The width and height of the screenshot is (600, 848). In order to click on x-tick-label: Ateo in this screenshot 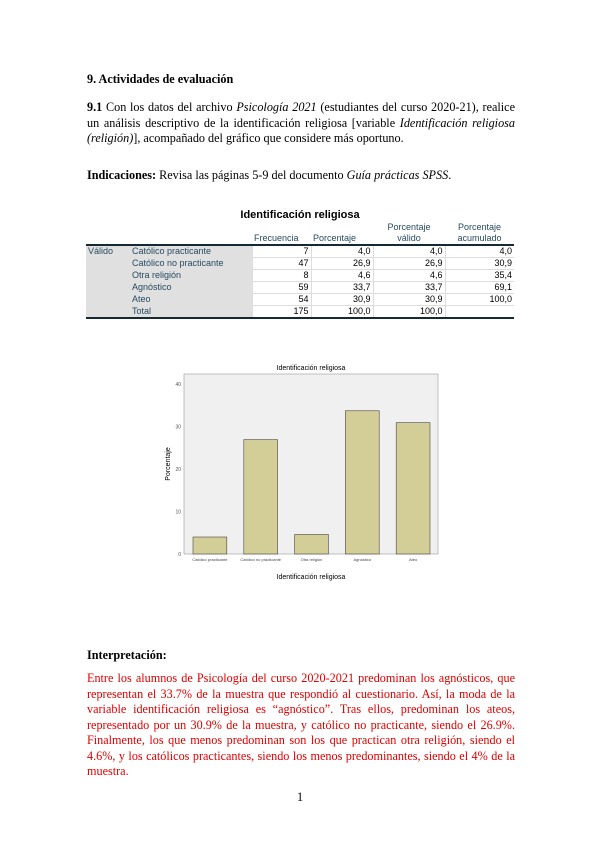, I will do `click(413, 559)`.